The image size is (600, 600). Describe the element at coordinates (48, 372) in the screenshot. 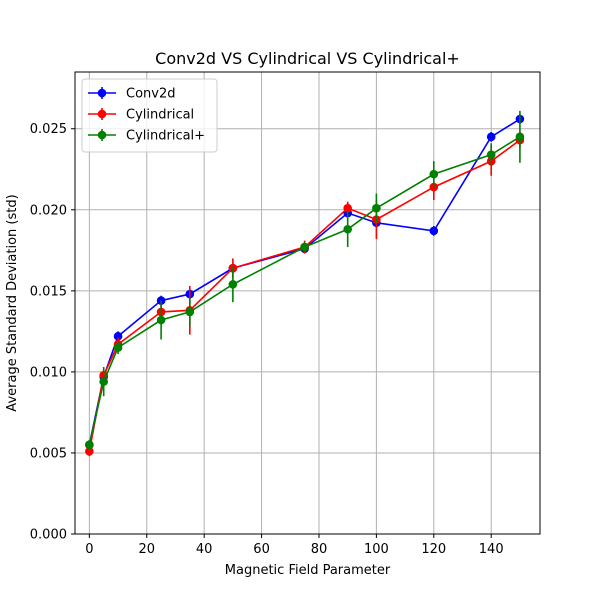

I see `y-tick-label: 0.010` at that location.